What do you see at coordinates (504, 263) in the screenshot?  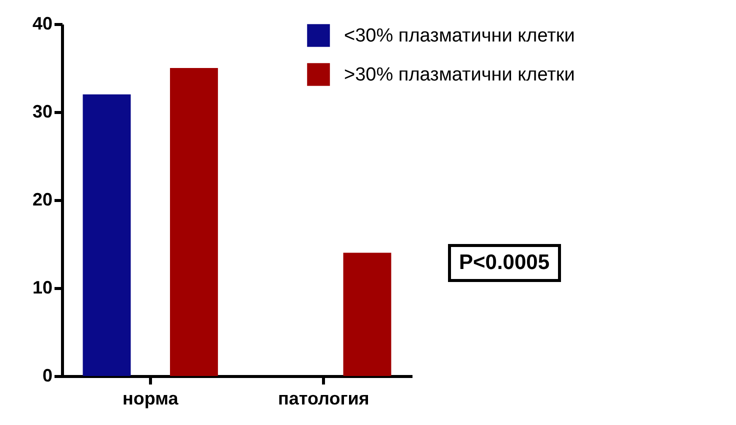 I see `text: P<0.0005` at bounding box center [504, 263].